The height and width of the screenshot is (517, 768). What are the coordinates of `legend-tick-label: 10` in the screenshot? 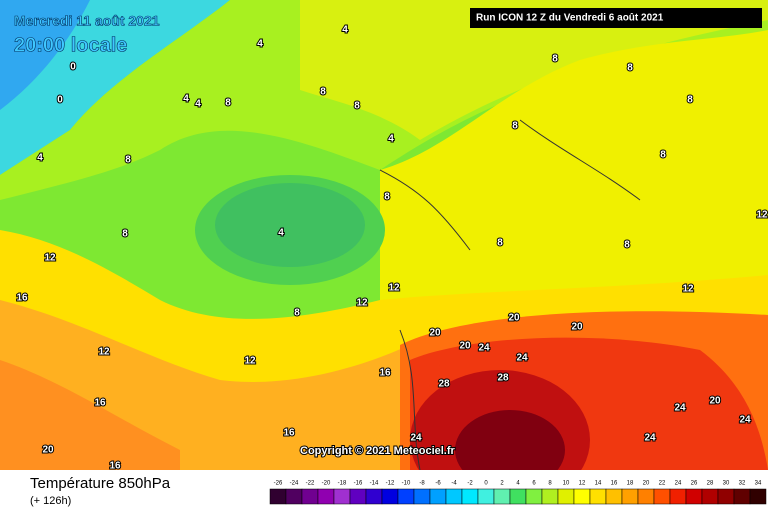 It's located at (566, 484).